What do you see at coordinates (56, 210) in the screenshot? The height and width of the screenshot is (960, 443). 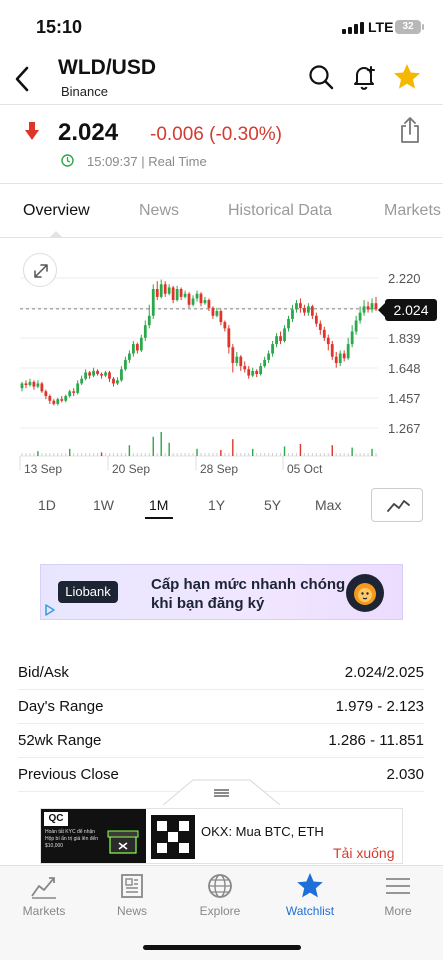 I see `tab-overview: Overview` at bounding box center [56, 210].